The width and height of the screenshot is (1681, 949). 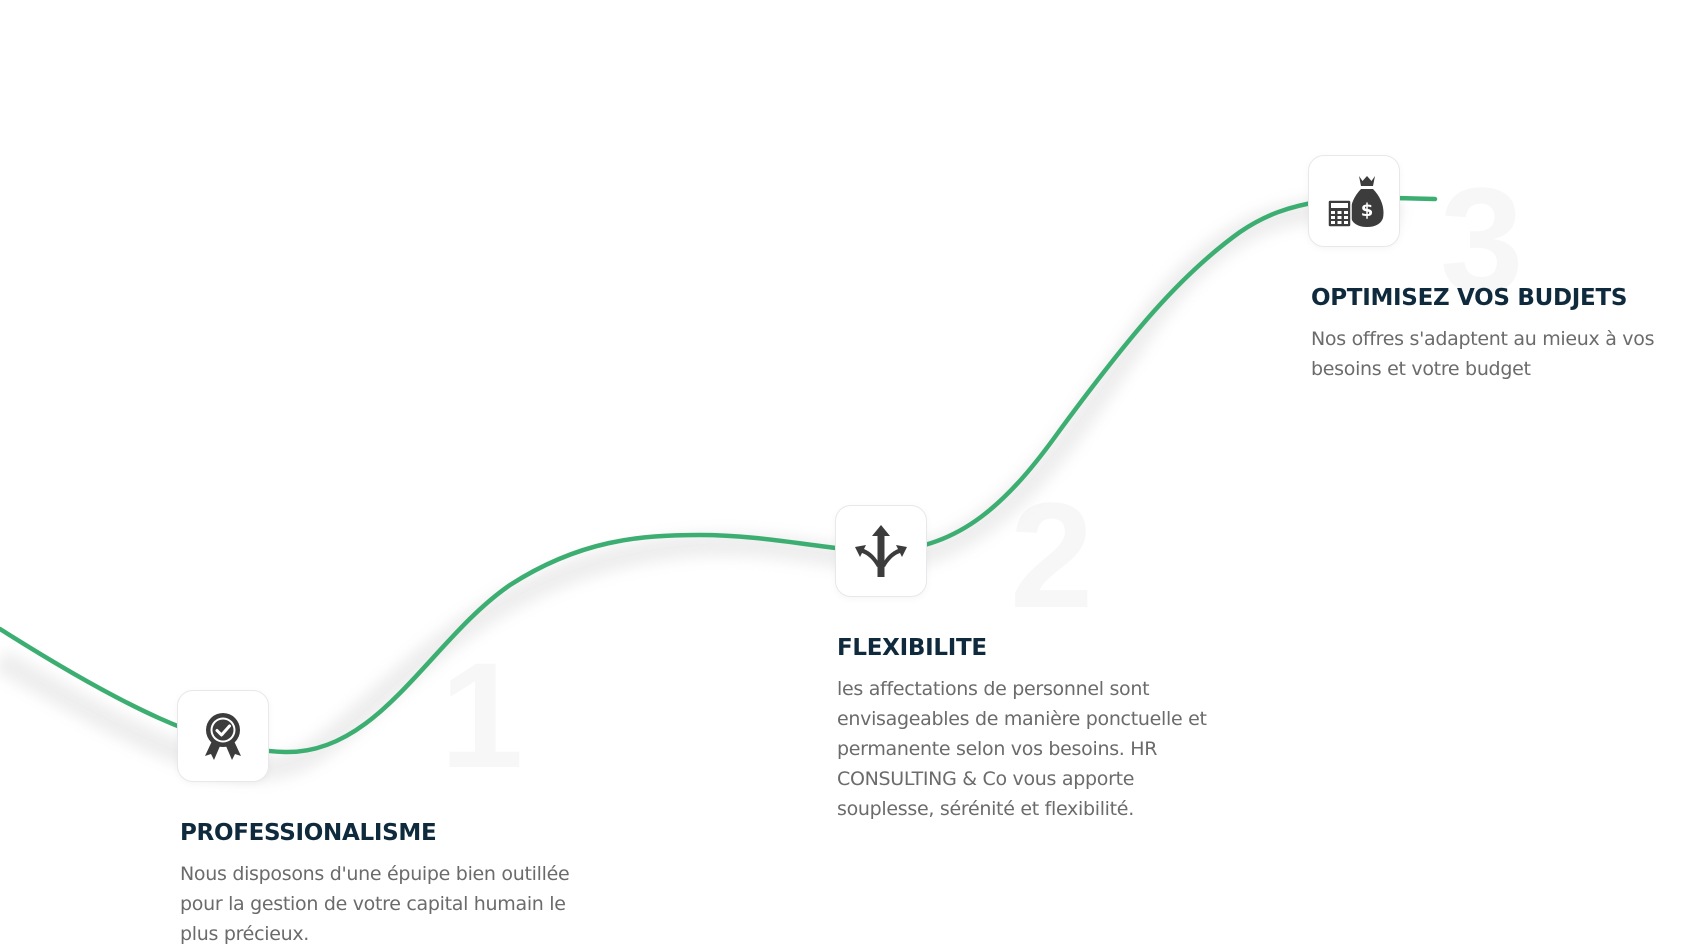 I want to click on step-number-3: 3, so click(x=1482, y=240).